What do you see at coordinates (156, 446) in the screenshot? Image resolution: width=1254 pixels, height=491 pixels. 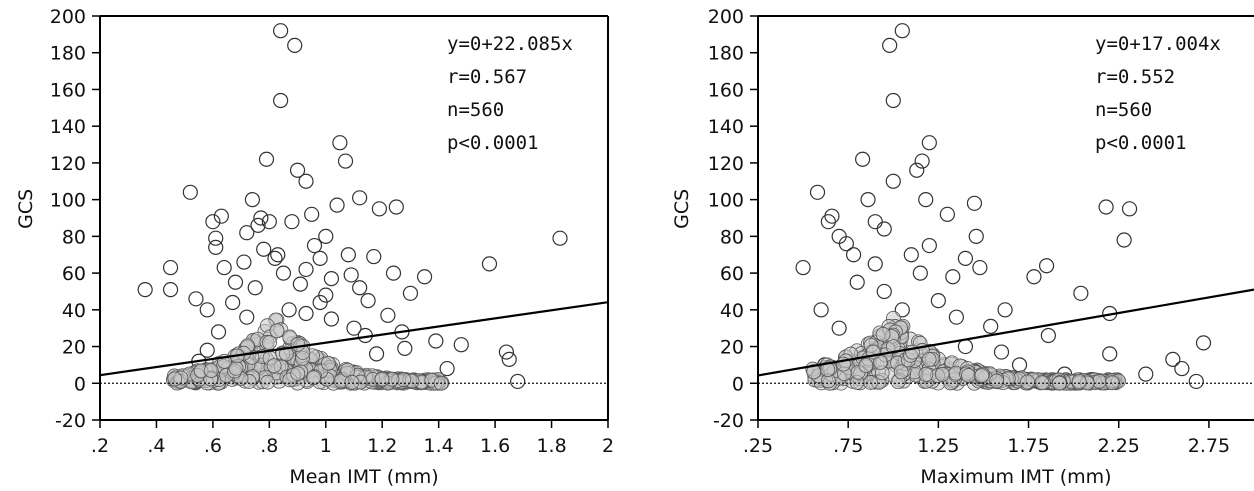 I see `x-tick-label: .4` at bounding box center [156, 446].